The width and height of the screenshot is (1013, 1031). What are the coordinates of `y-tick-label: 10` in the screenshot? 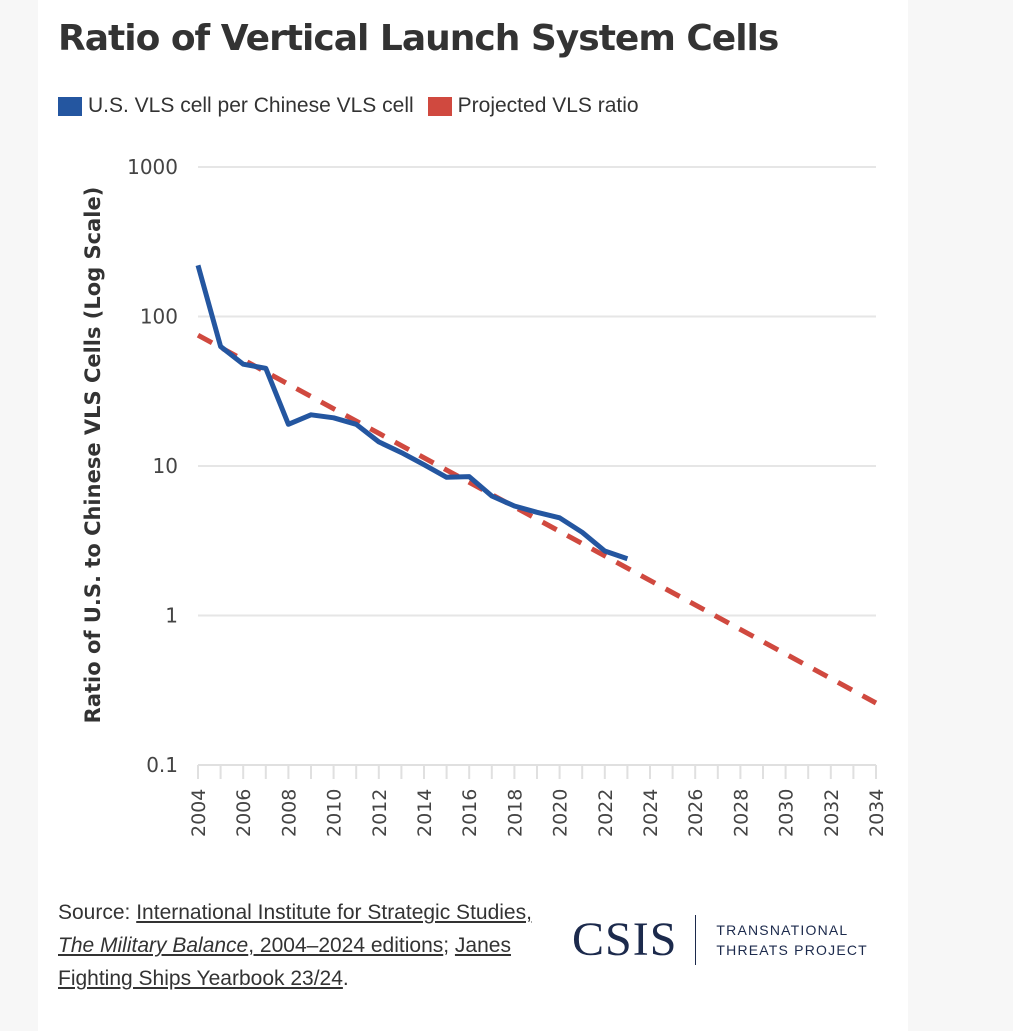 It's located at (165, 466).